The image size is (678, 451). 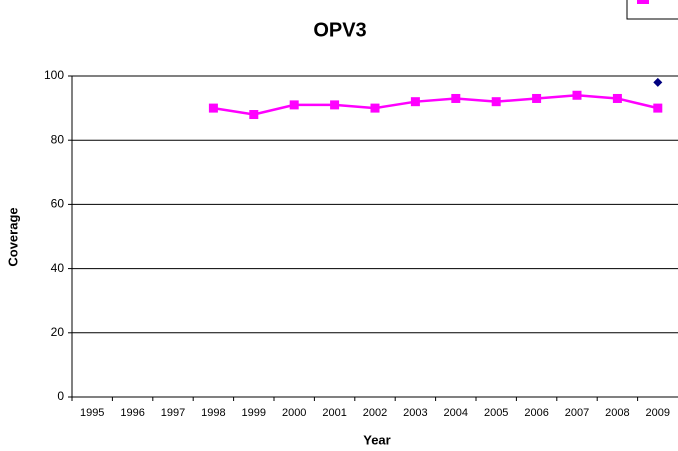 I want to click on x-tick-label: 2001, so click(x=334, y=413).